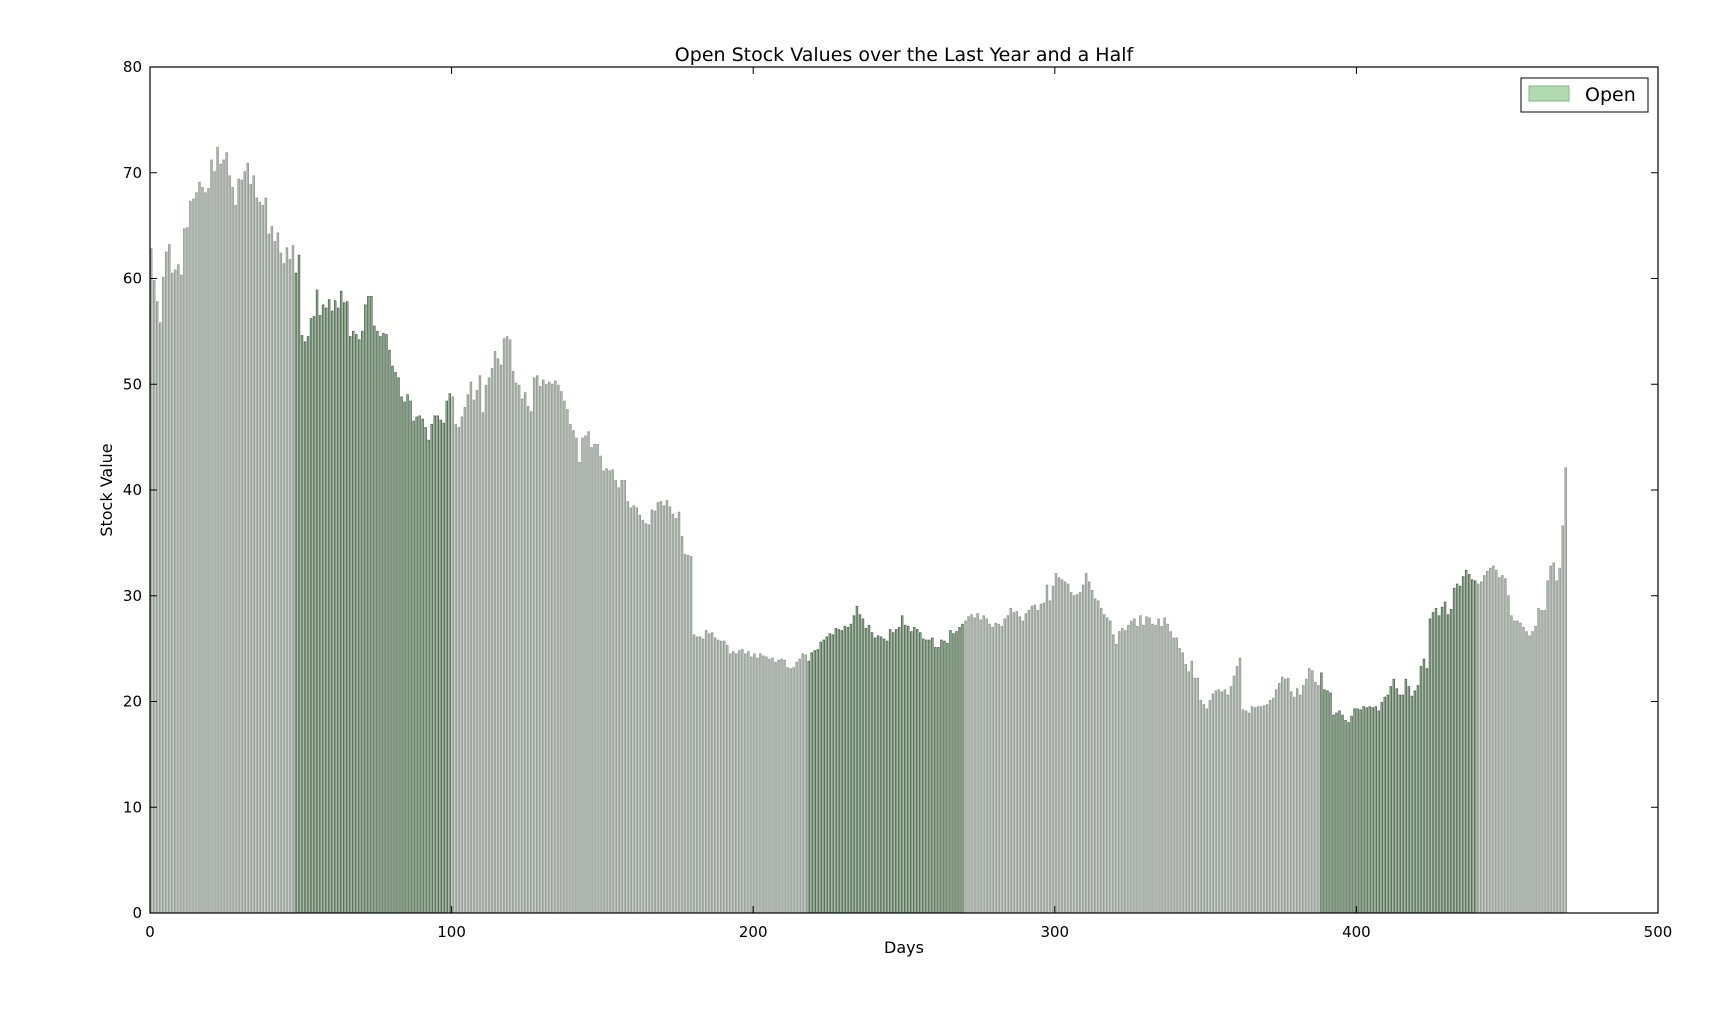  I want to click on y-axis-label: Stock Value, so click(106, 489).